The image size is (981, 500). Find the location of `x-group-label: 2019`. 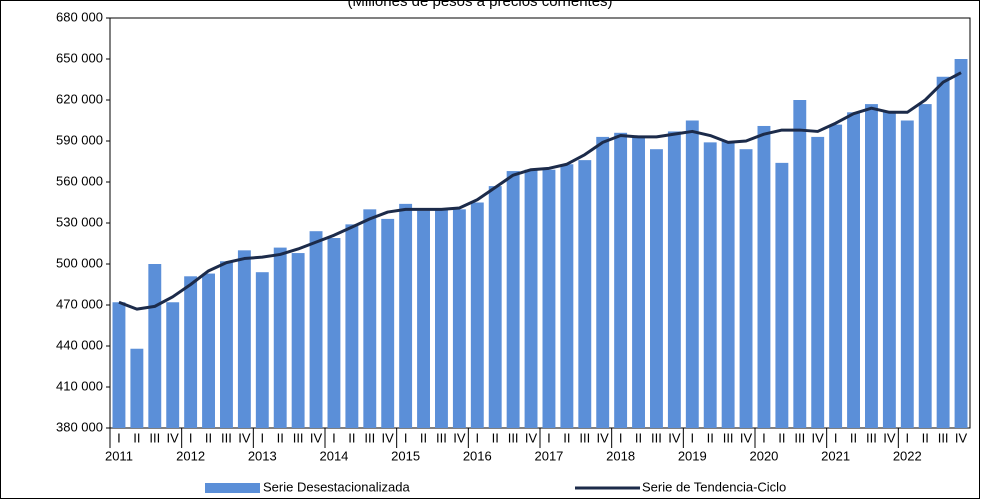

x-group-label: 2019 is located at coordinates (692, 455).